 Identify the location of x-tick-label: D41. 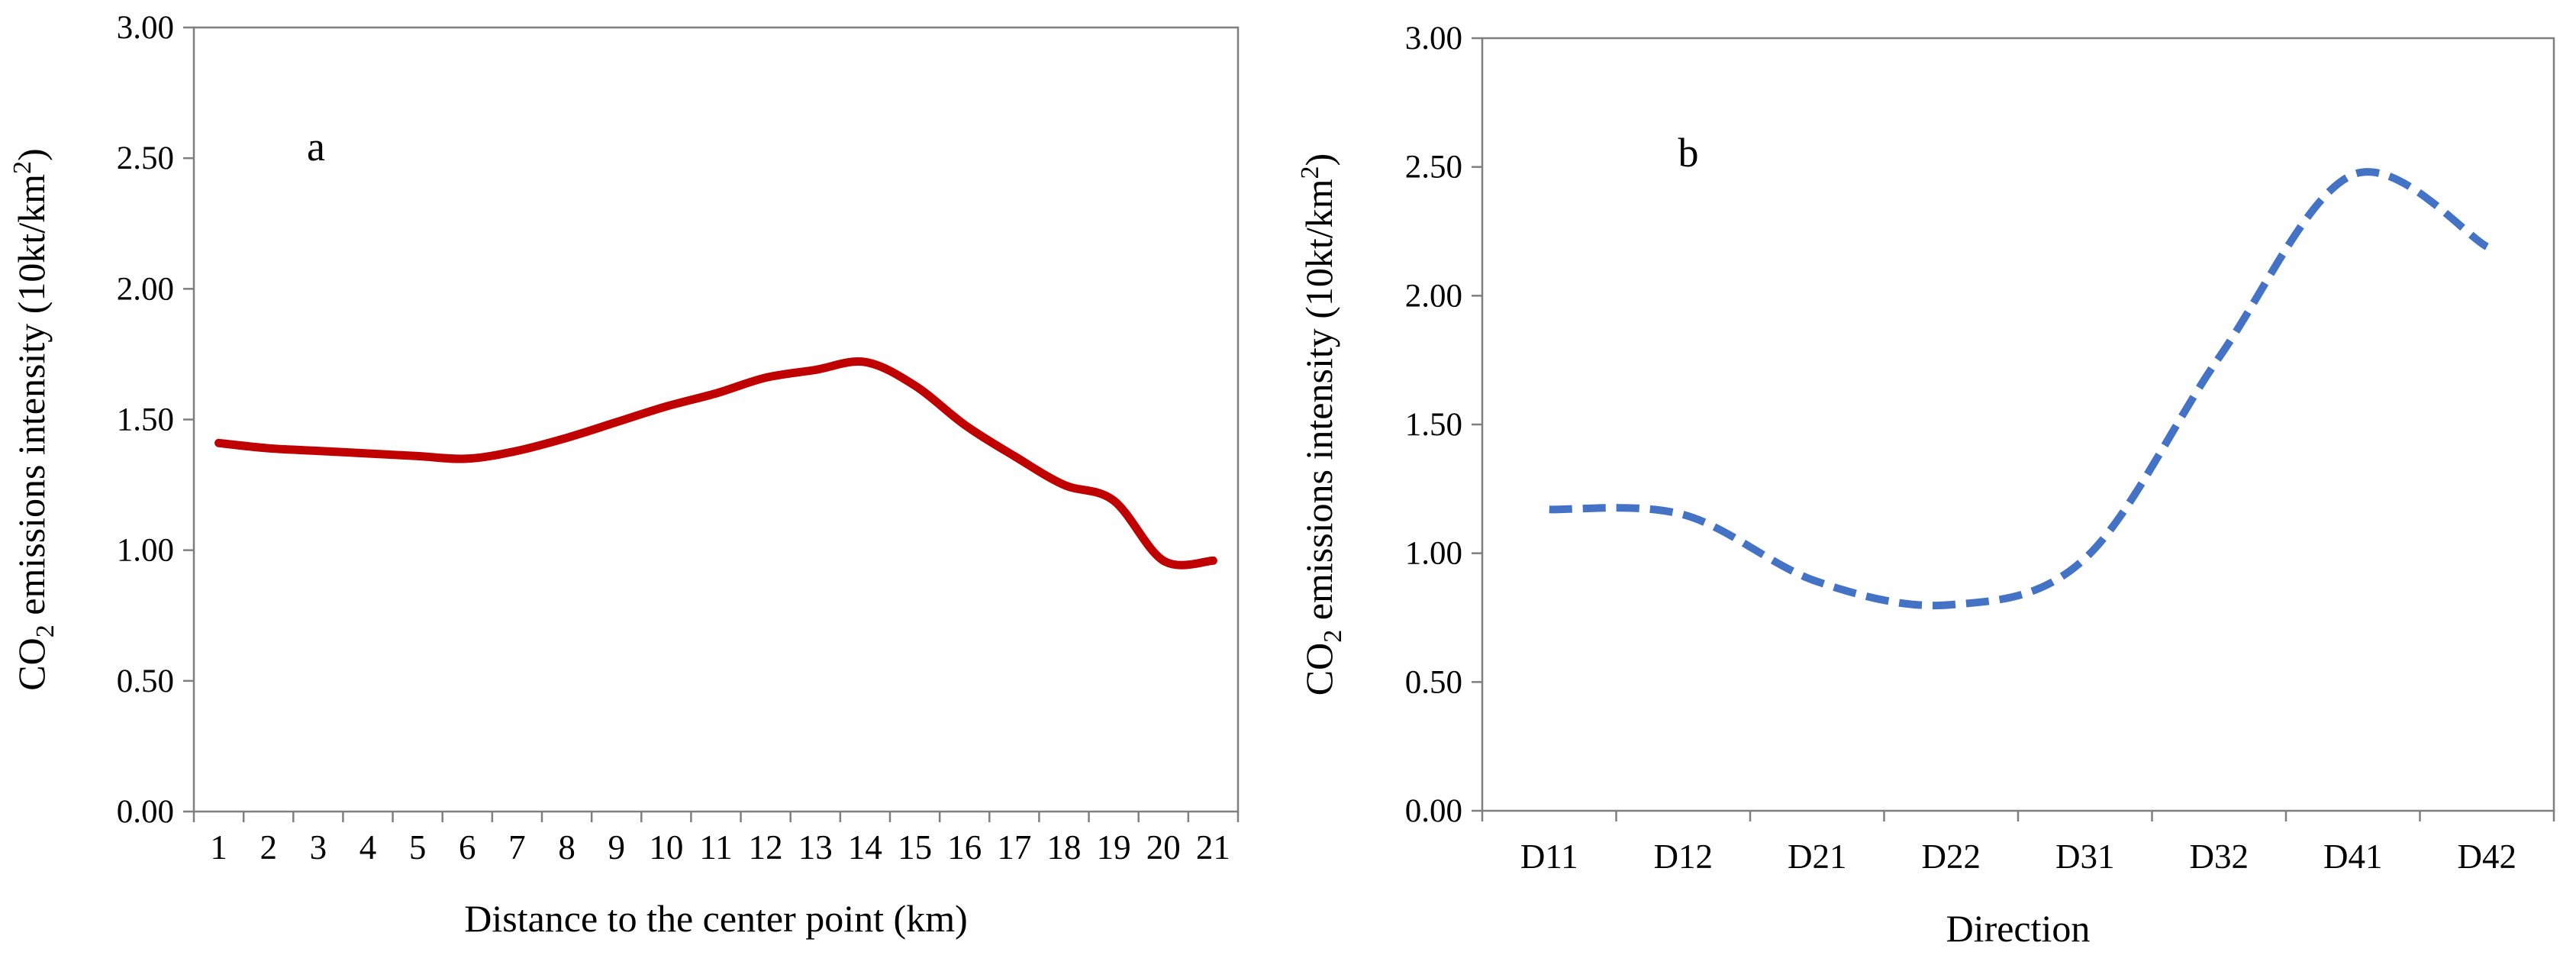
(2353, 857).